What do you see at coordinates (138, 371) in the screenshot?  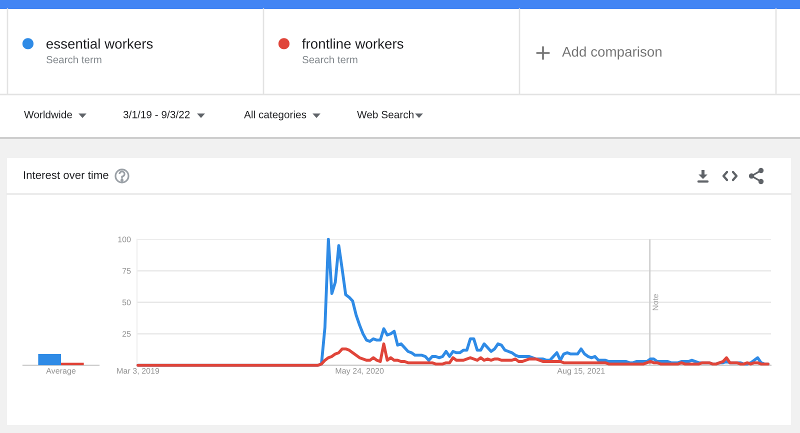 I see `x-tick-label: Mar 3, 2019` at bounding box center [138, 371].